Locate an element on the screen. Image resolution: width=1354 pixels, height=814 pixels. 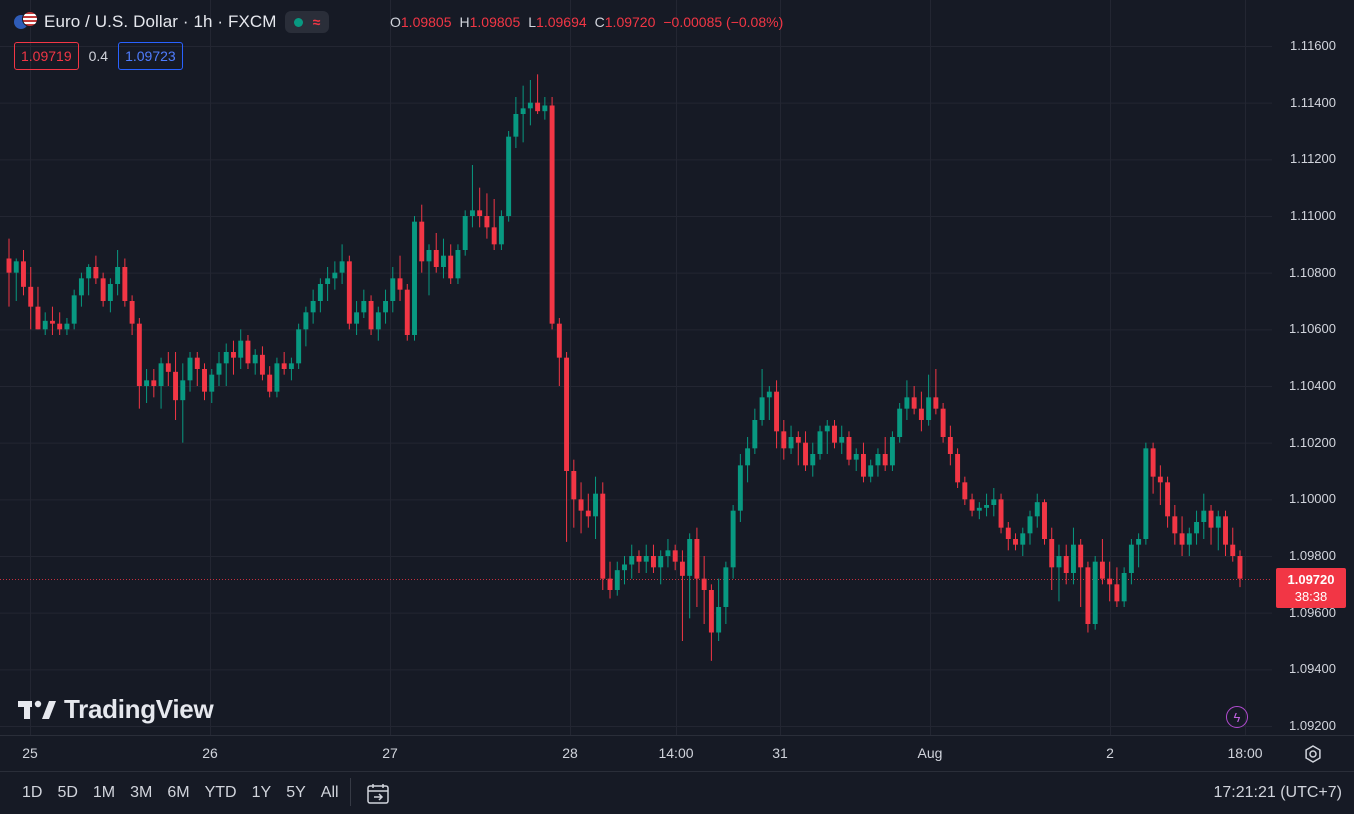
time-tick-label: 2 is located at coordinates (1110, 753).